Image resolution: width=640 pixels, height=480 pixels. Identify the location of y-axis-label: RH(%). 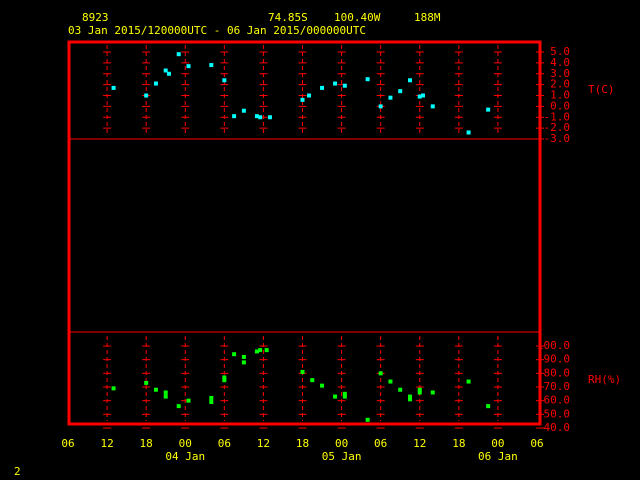
(604, 379).